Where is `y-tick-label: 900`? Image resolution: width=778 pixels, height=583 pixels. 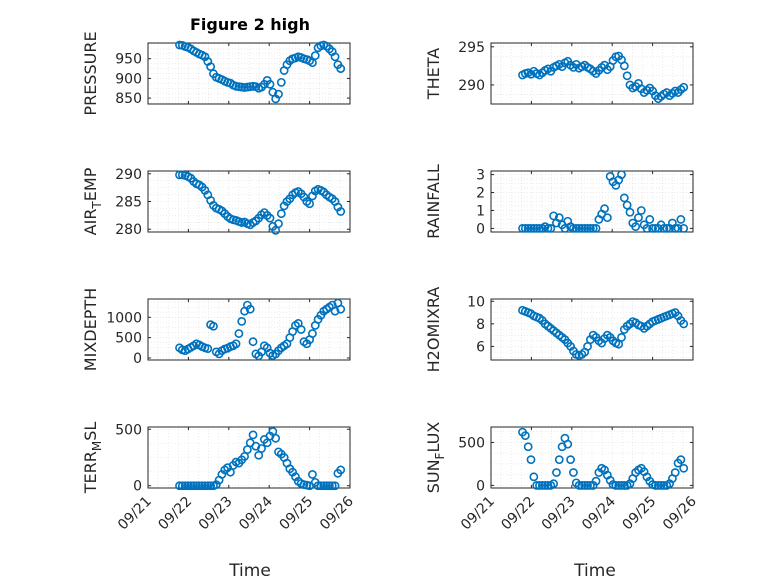
y-tick-label: 900 is located at coordinates (128, 79).